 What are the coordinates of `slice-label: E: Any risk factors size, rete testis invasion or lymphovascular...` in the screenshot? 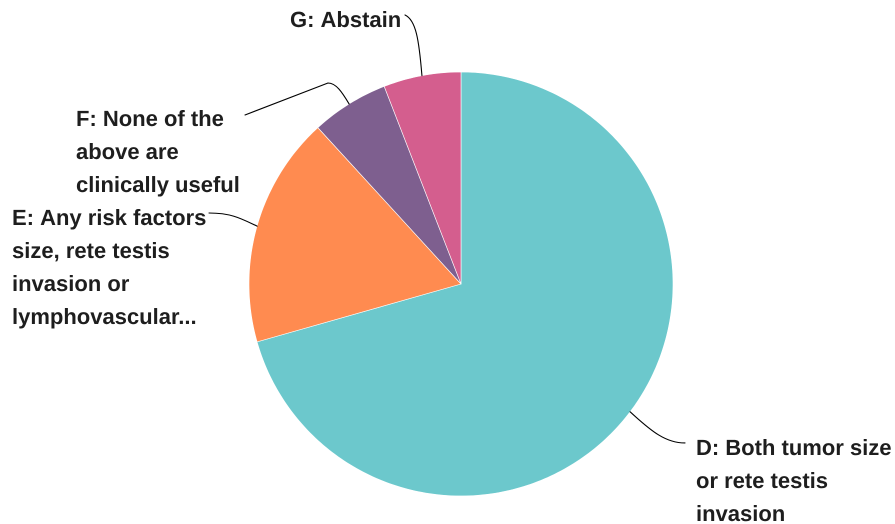 It's located at (109, 269).